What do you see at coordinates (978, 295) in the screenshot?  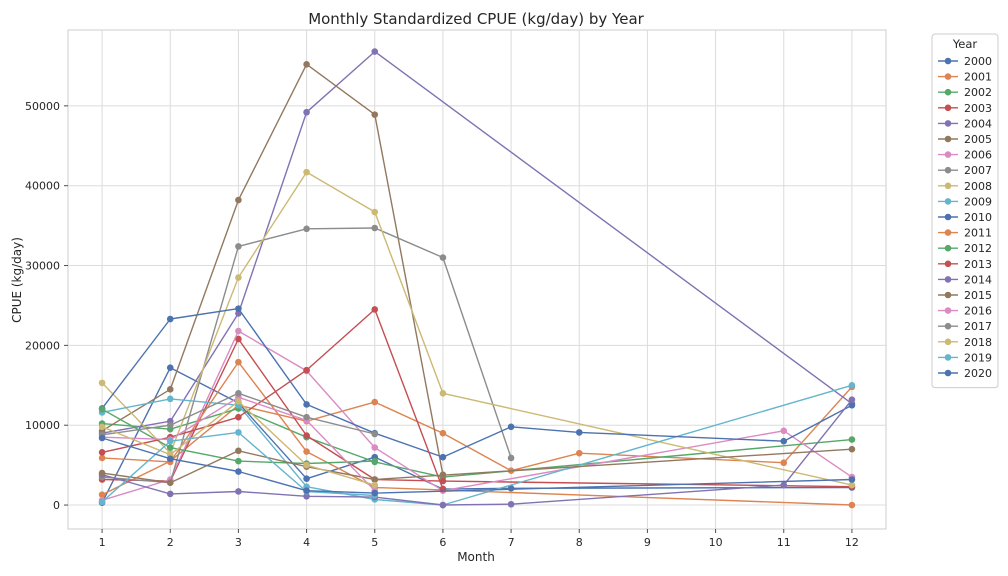 I see `legend-label: 2015` at bounding box center [978, 295].